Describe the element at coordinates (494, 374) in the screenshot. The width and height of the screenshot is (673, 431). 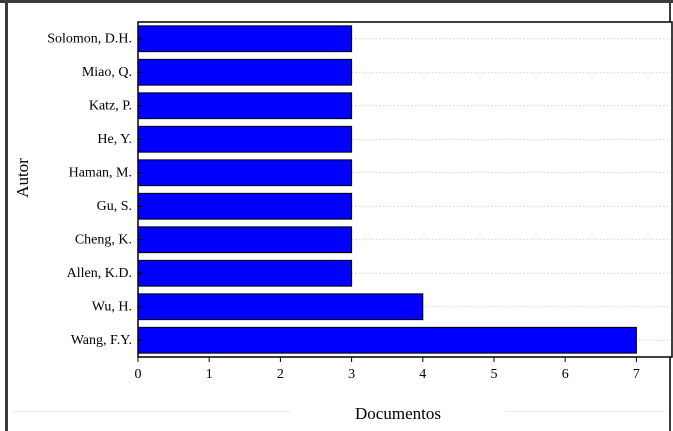
I see `x-tick-label: 5` at that location.